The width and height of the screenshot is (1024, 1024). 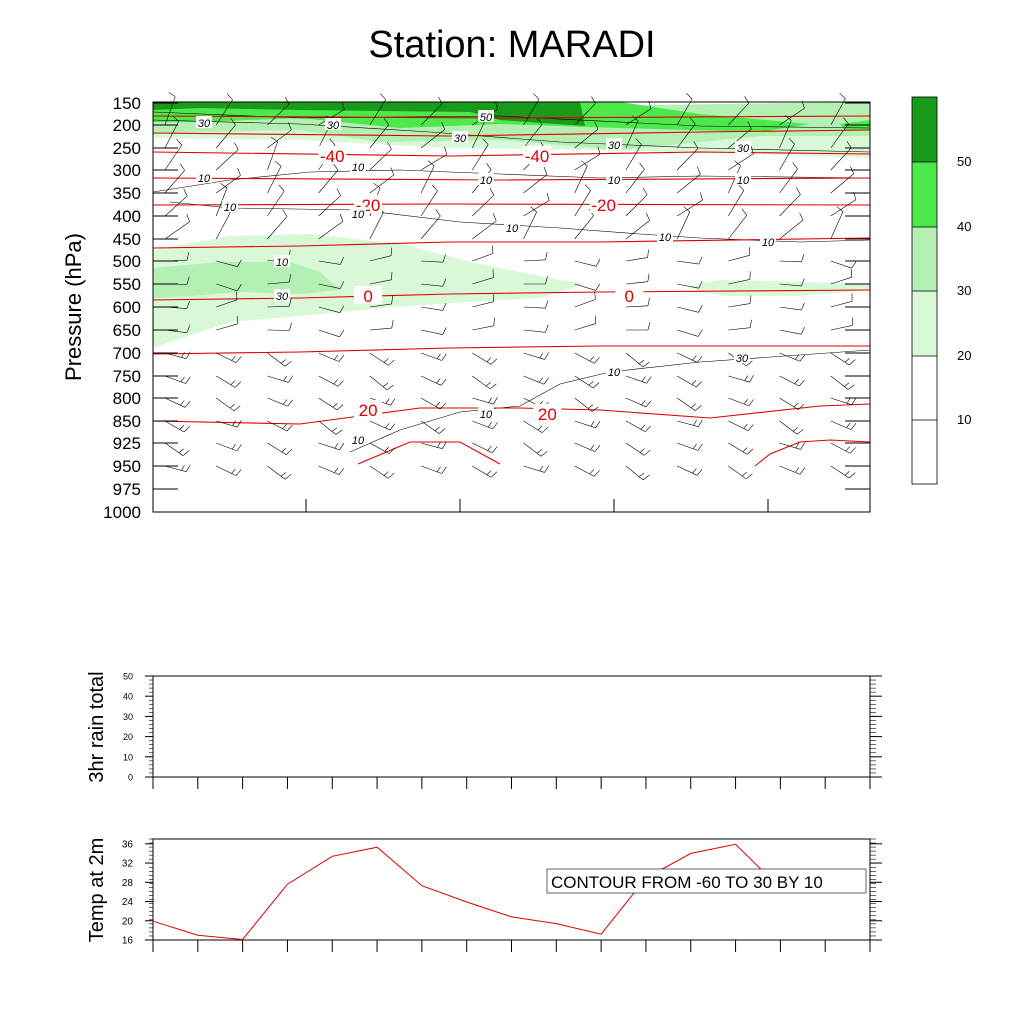 I want to click on page-title: Station: MARADI, so click(x=512, y=45).